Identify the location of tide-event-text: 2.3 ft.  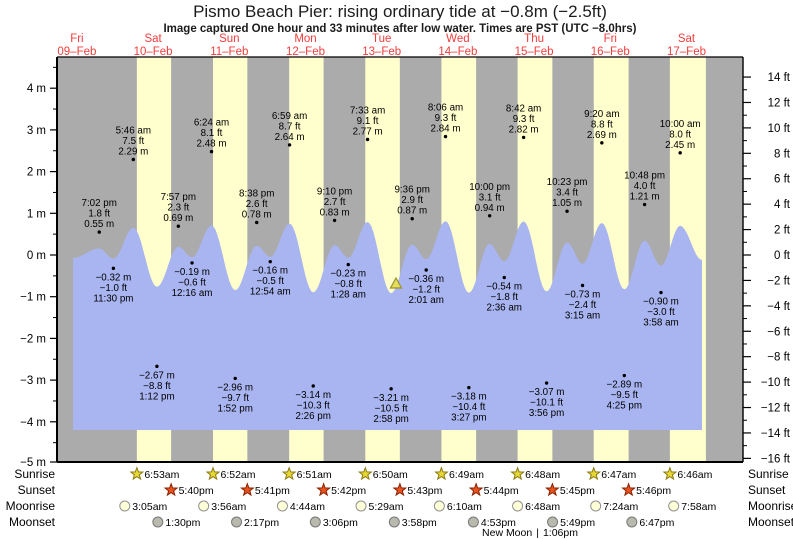
(178, 208).